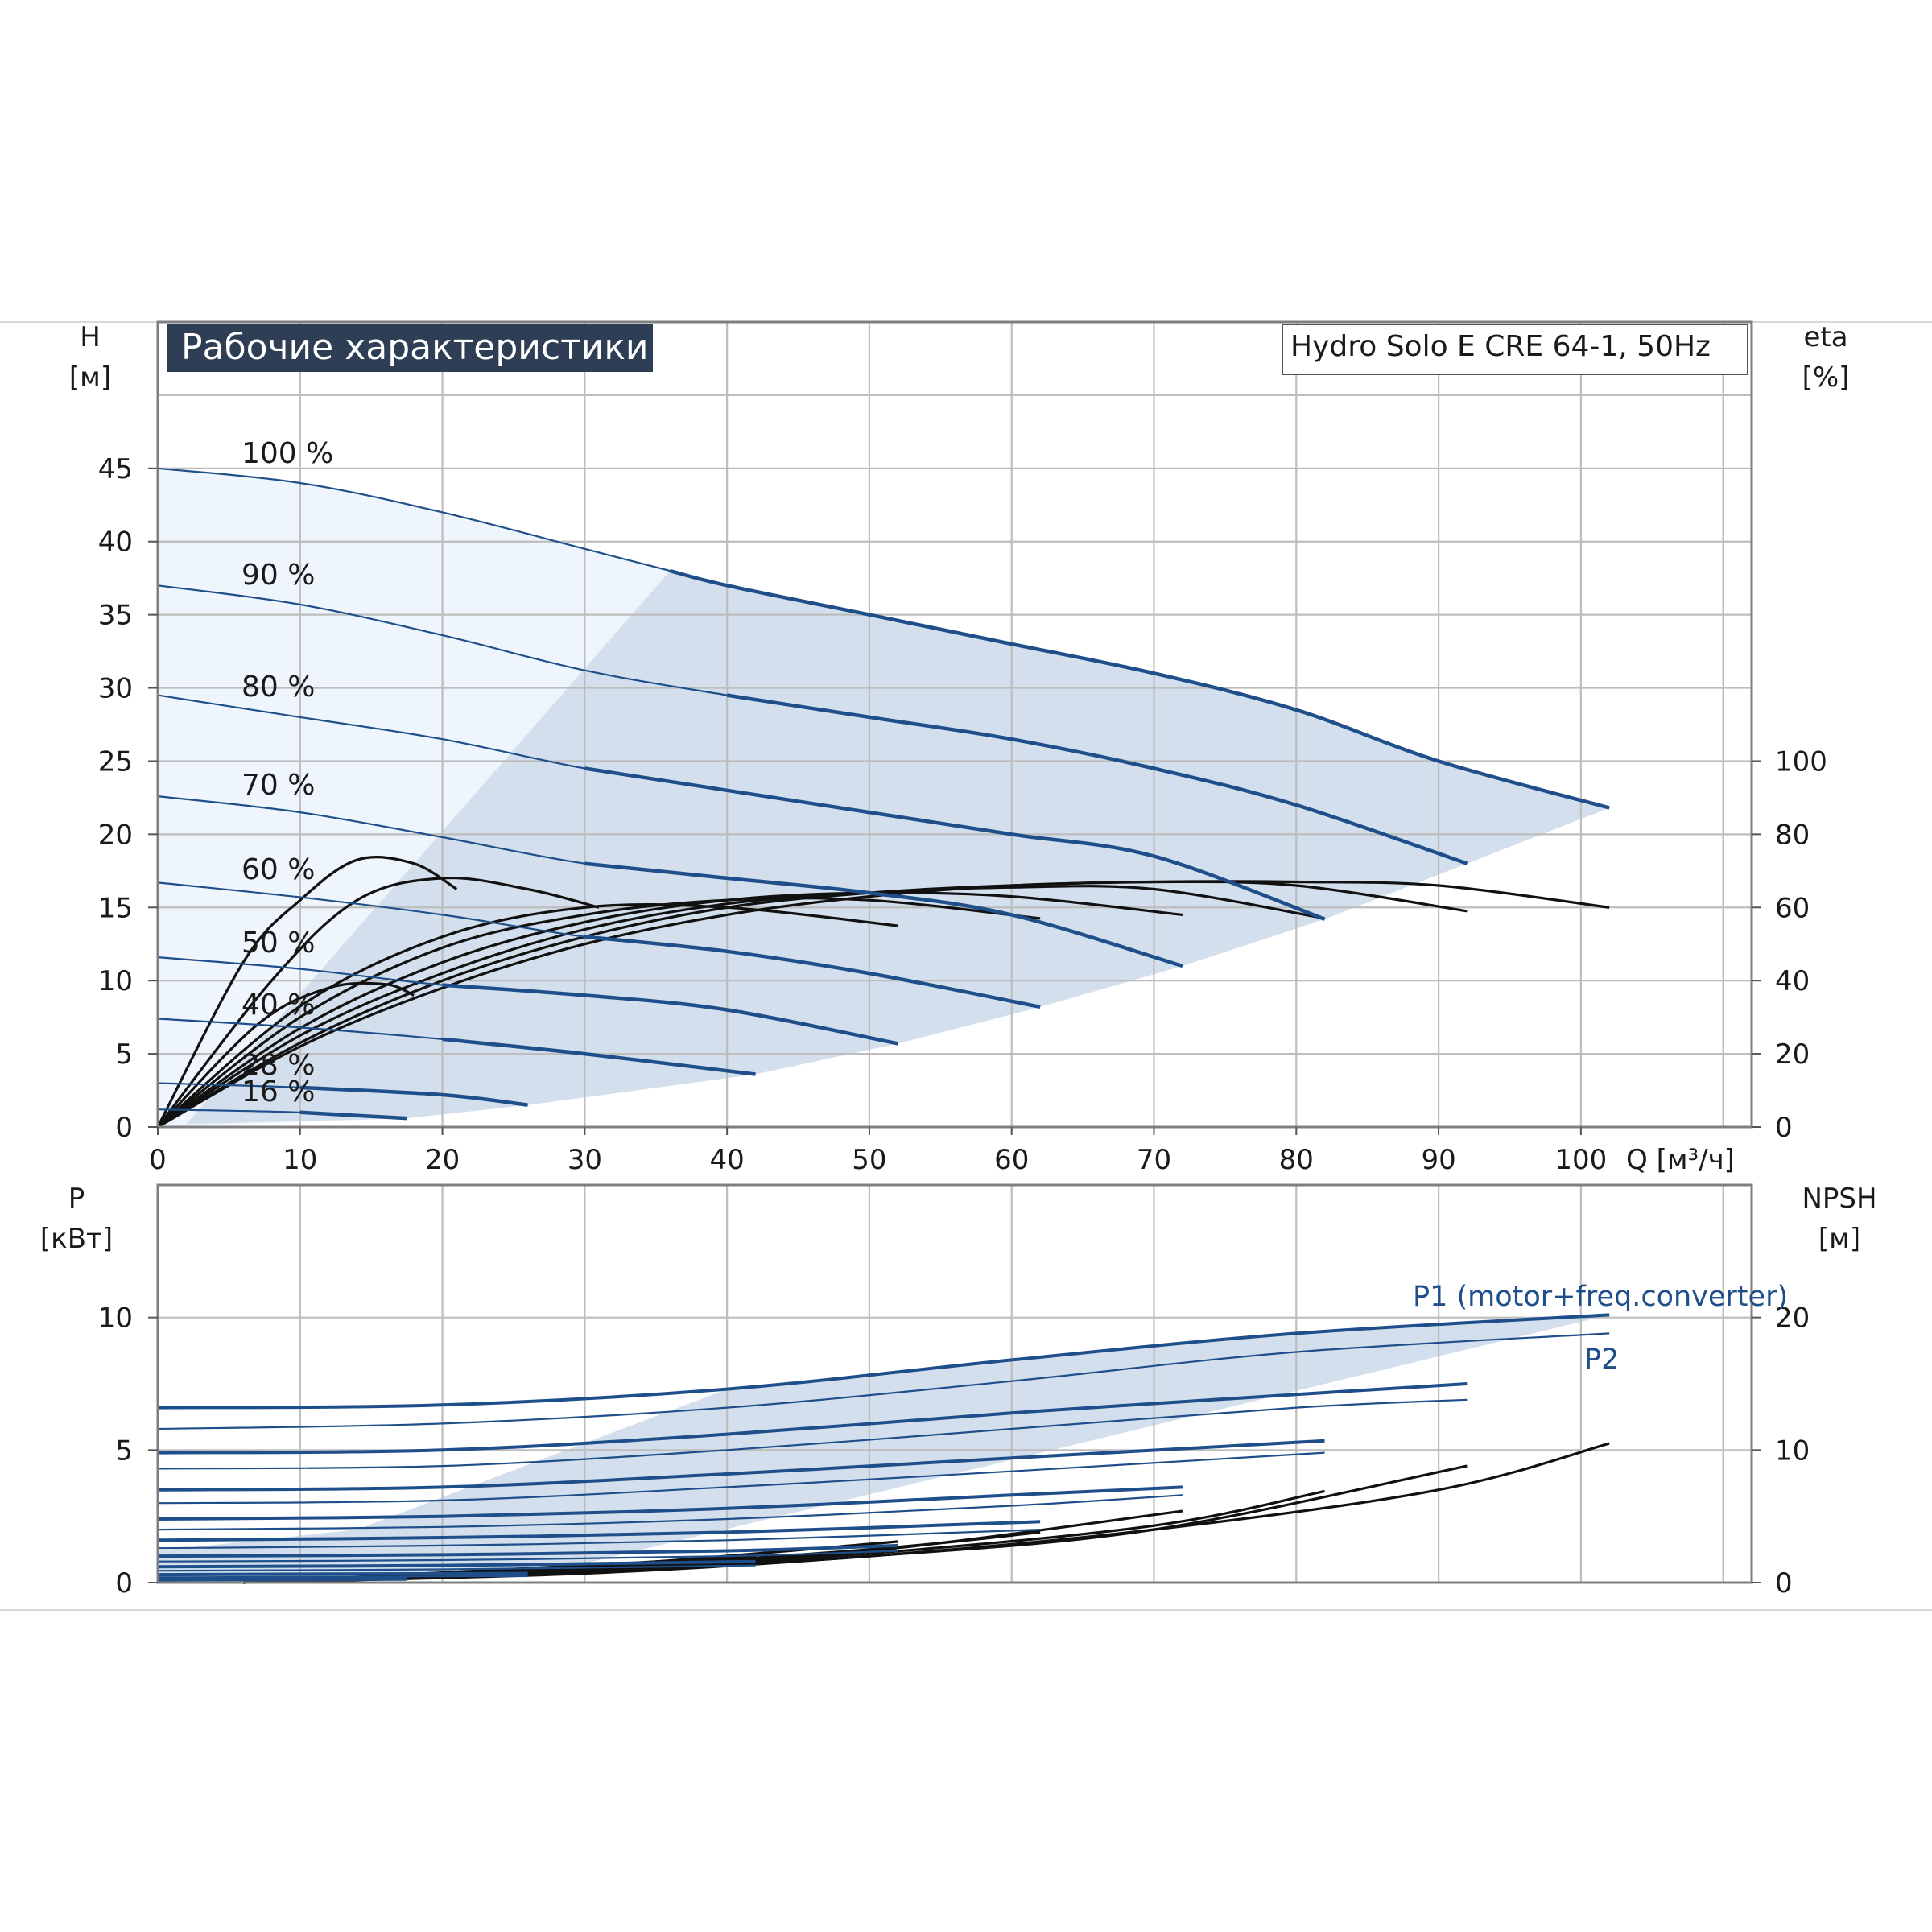 The height and width of the screenshot is (1932, 1932). I want to click on x-tick-label-90: 90, so click(1438, 1160).